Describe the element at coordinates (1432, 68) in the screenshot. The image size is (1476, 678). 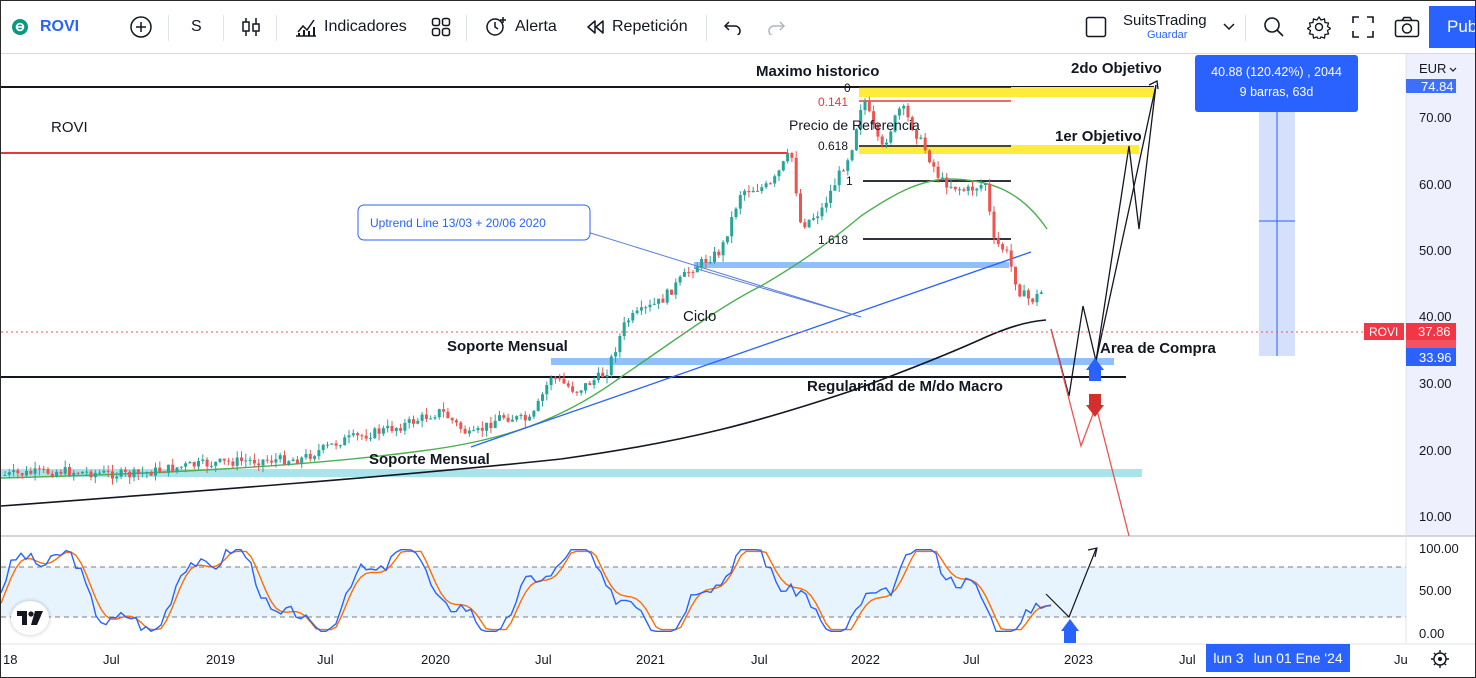
I see `currency-label: EUR` at that location.